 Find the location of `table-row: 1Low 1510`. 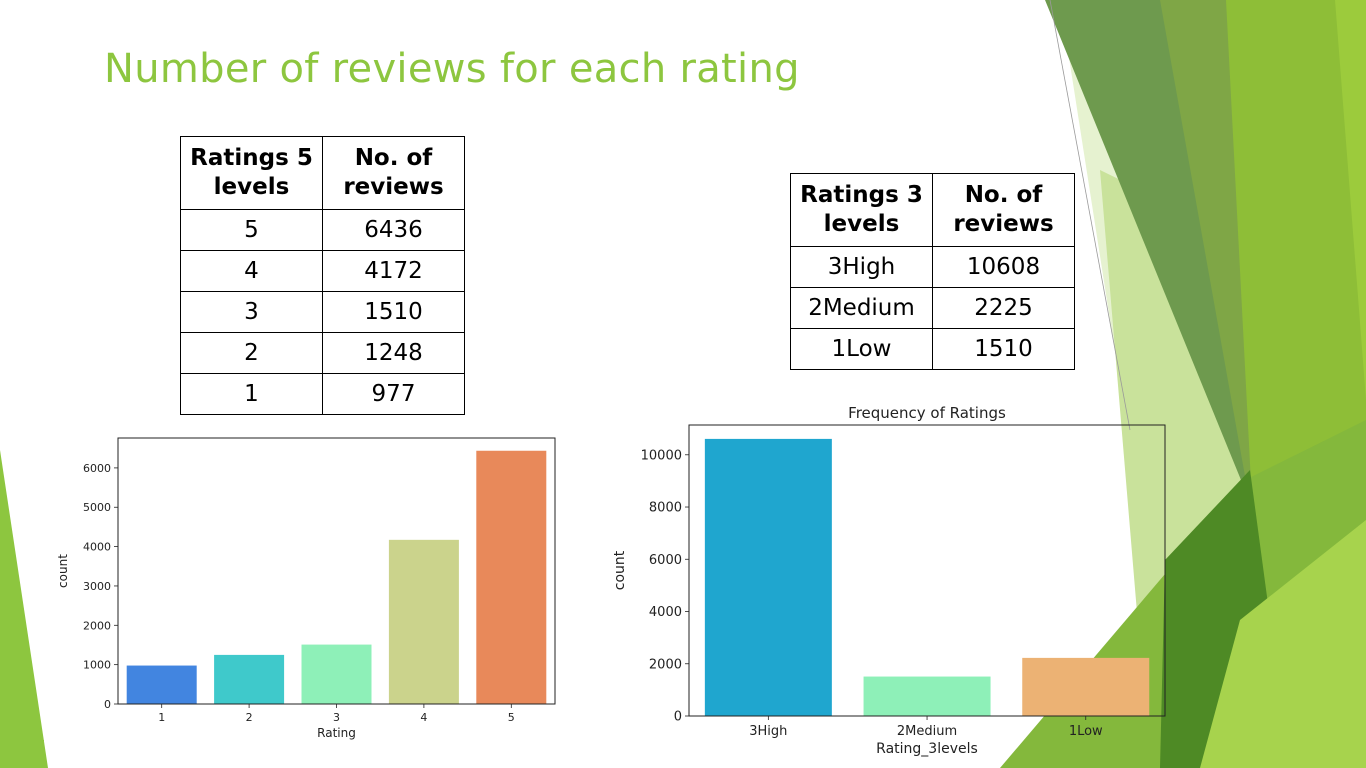

table-row: 1Low 1510 is located at coordinates (932, 349).